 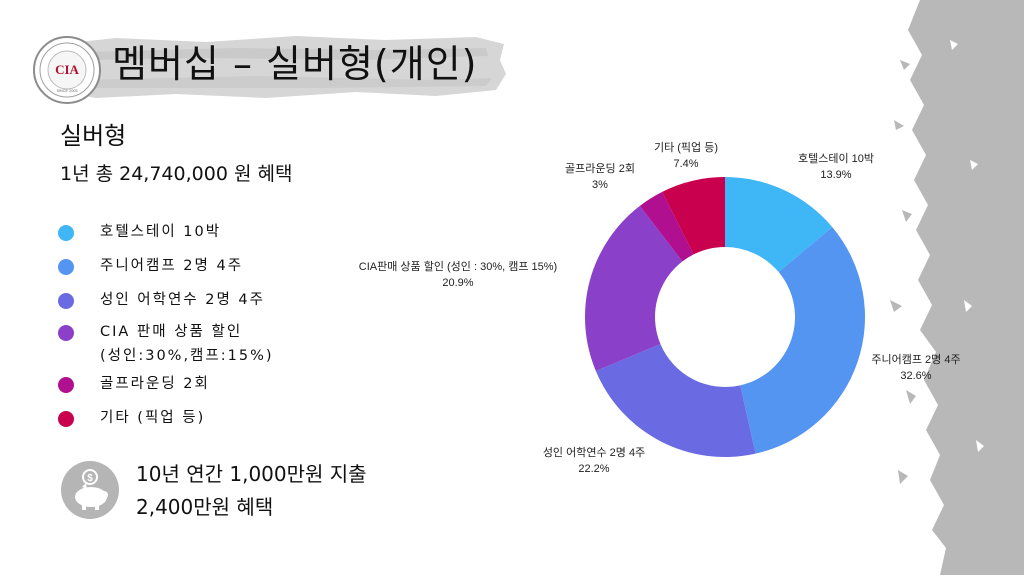 What do you see at coordinates (836, 158) in the screenshot?
I see `slice-name-label: 호텔스테이 10박` at bounding box center [836, 158].